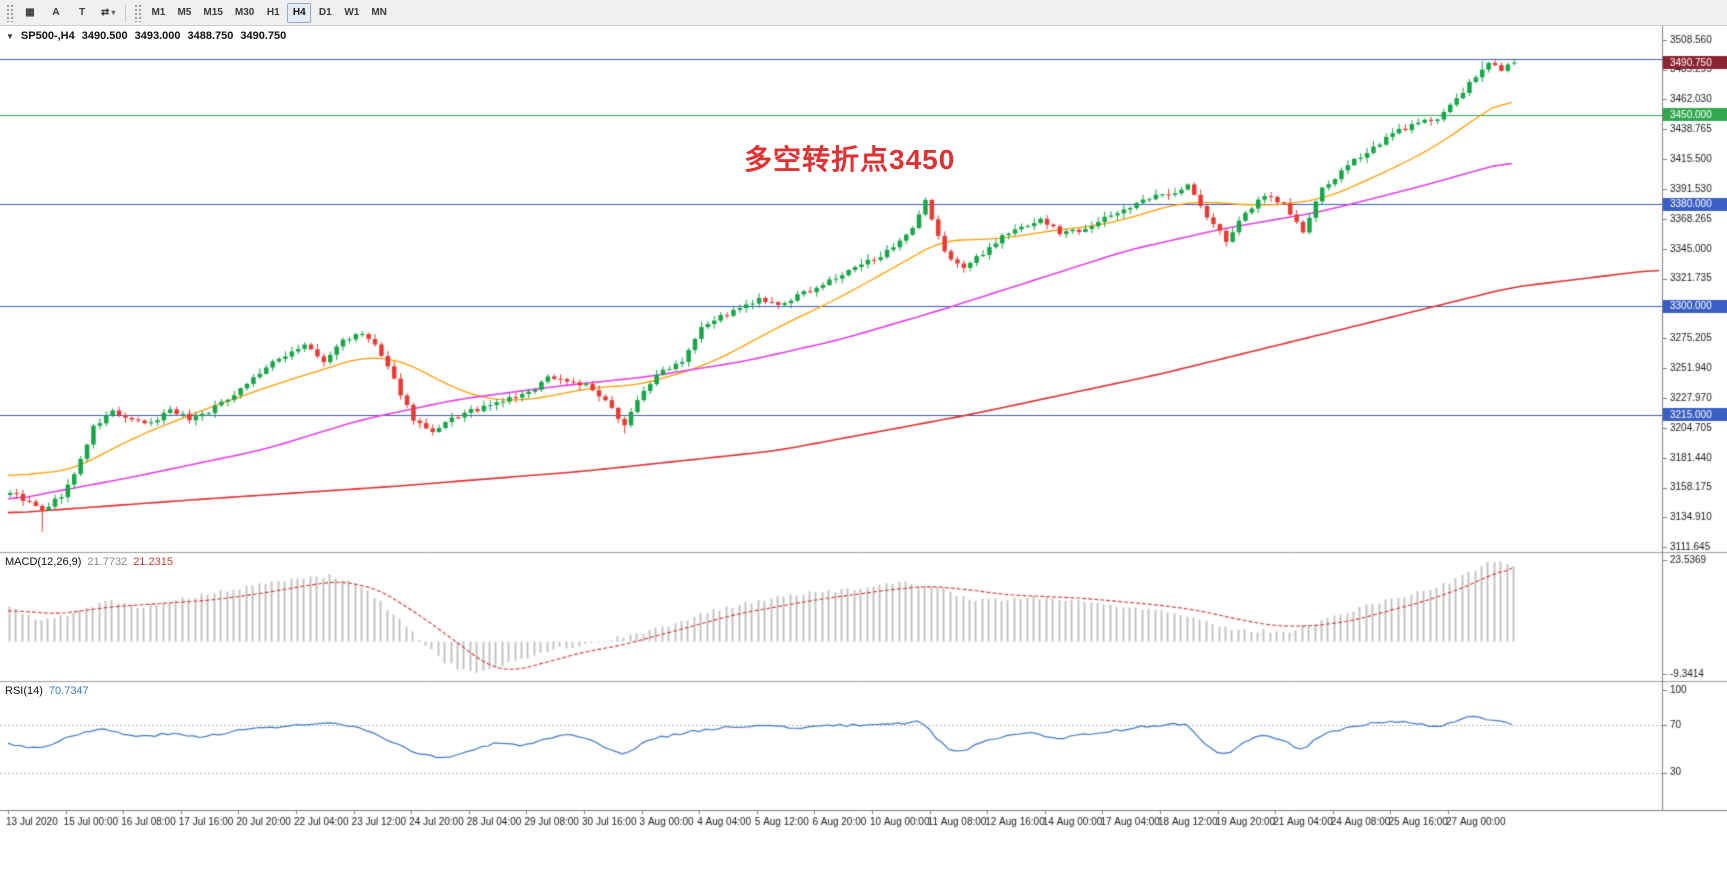 Image resolution: width=1727 pixels, height=896 pixels. What do you see at coordinates (56, 13) in the screenshot?
I see `toolbar-text-a-button: A` at bounding box center [56, 13].